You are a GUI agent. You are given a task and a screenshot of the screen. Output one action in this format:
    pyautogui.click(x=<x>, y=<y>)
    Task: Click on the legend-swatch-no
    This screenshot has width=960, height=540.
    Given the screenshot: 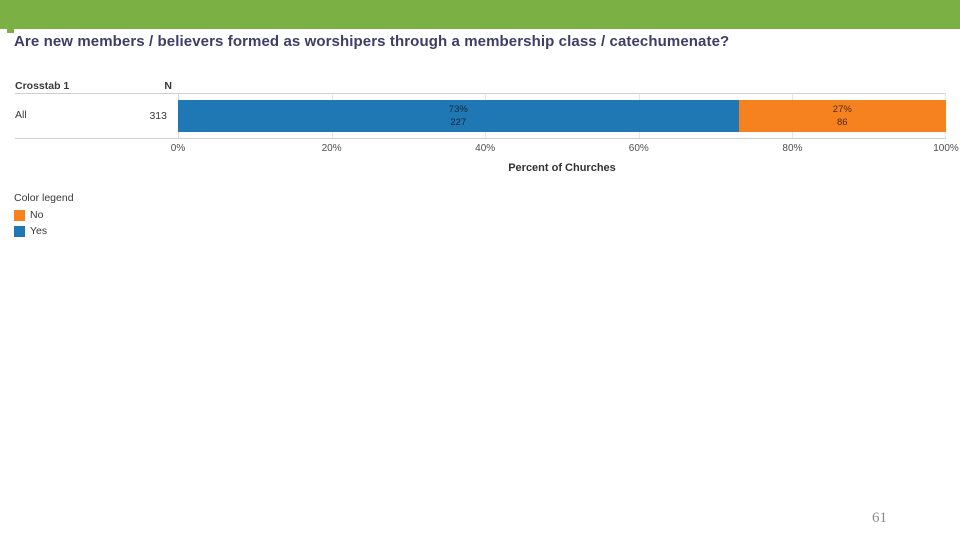 What is the action you would take?
    pyautogui.click(x=19, y=215)
    